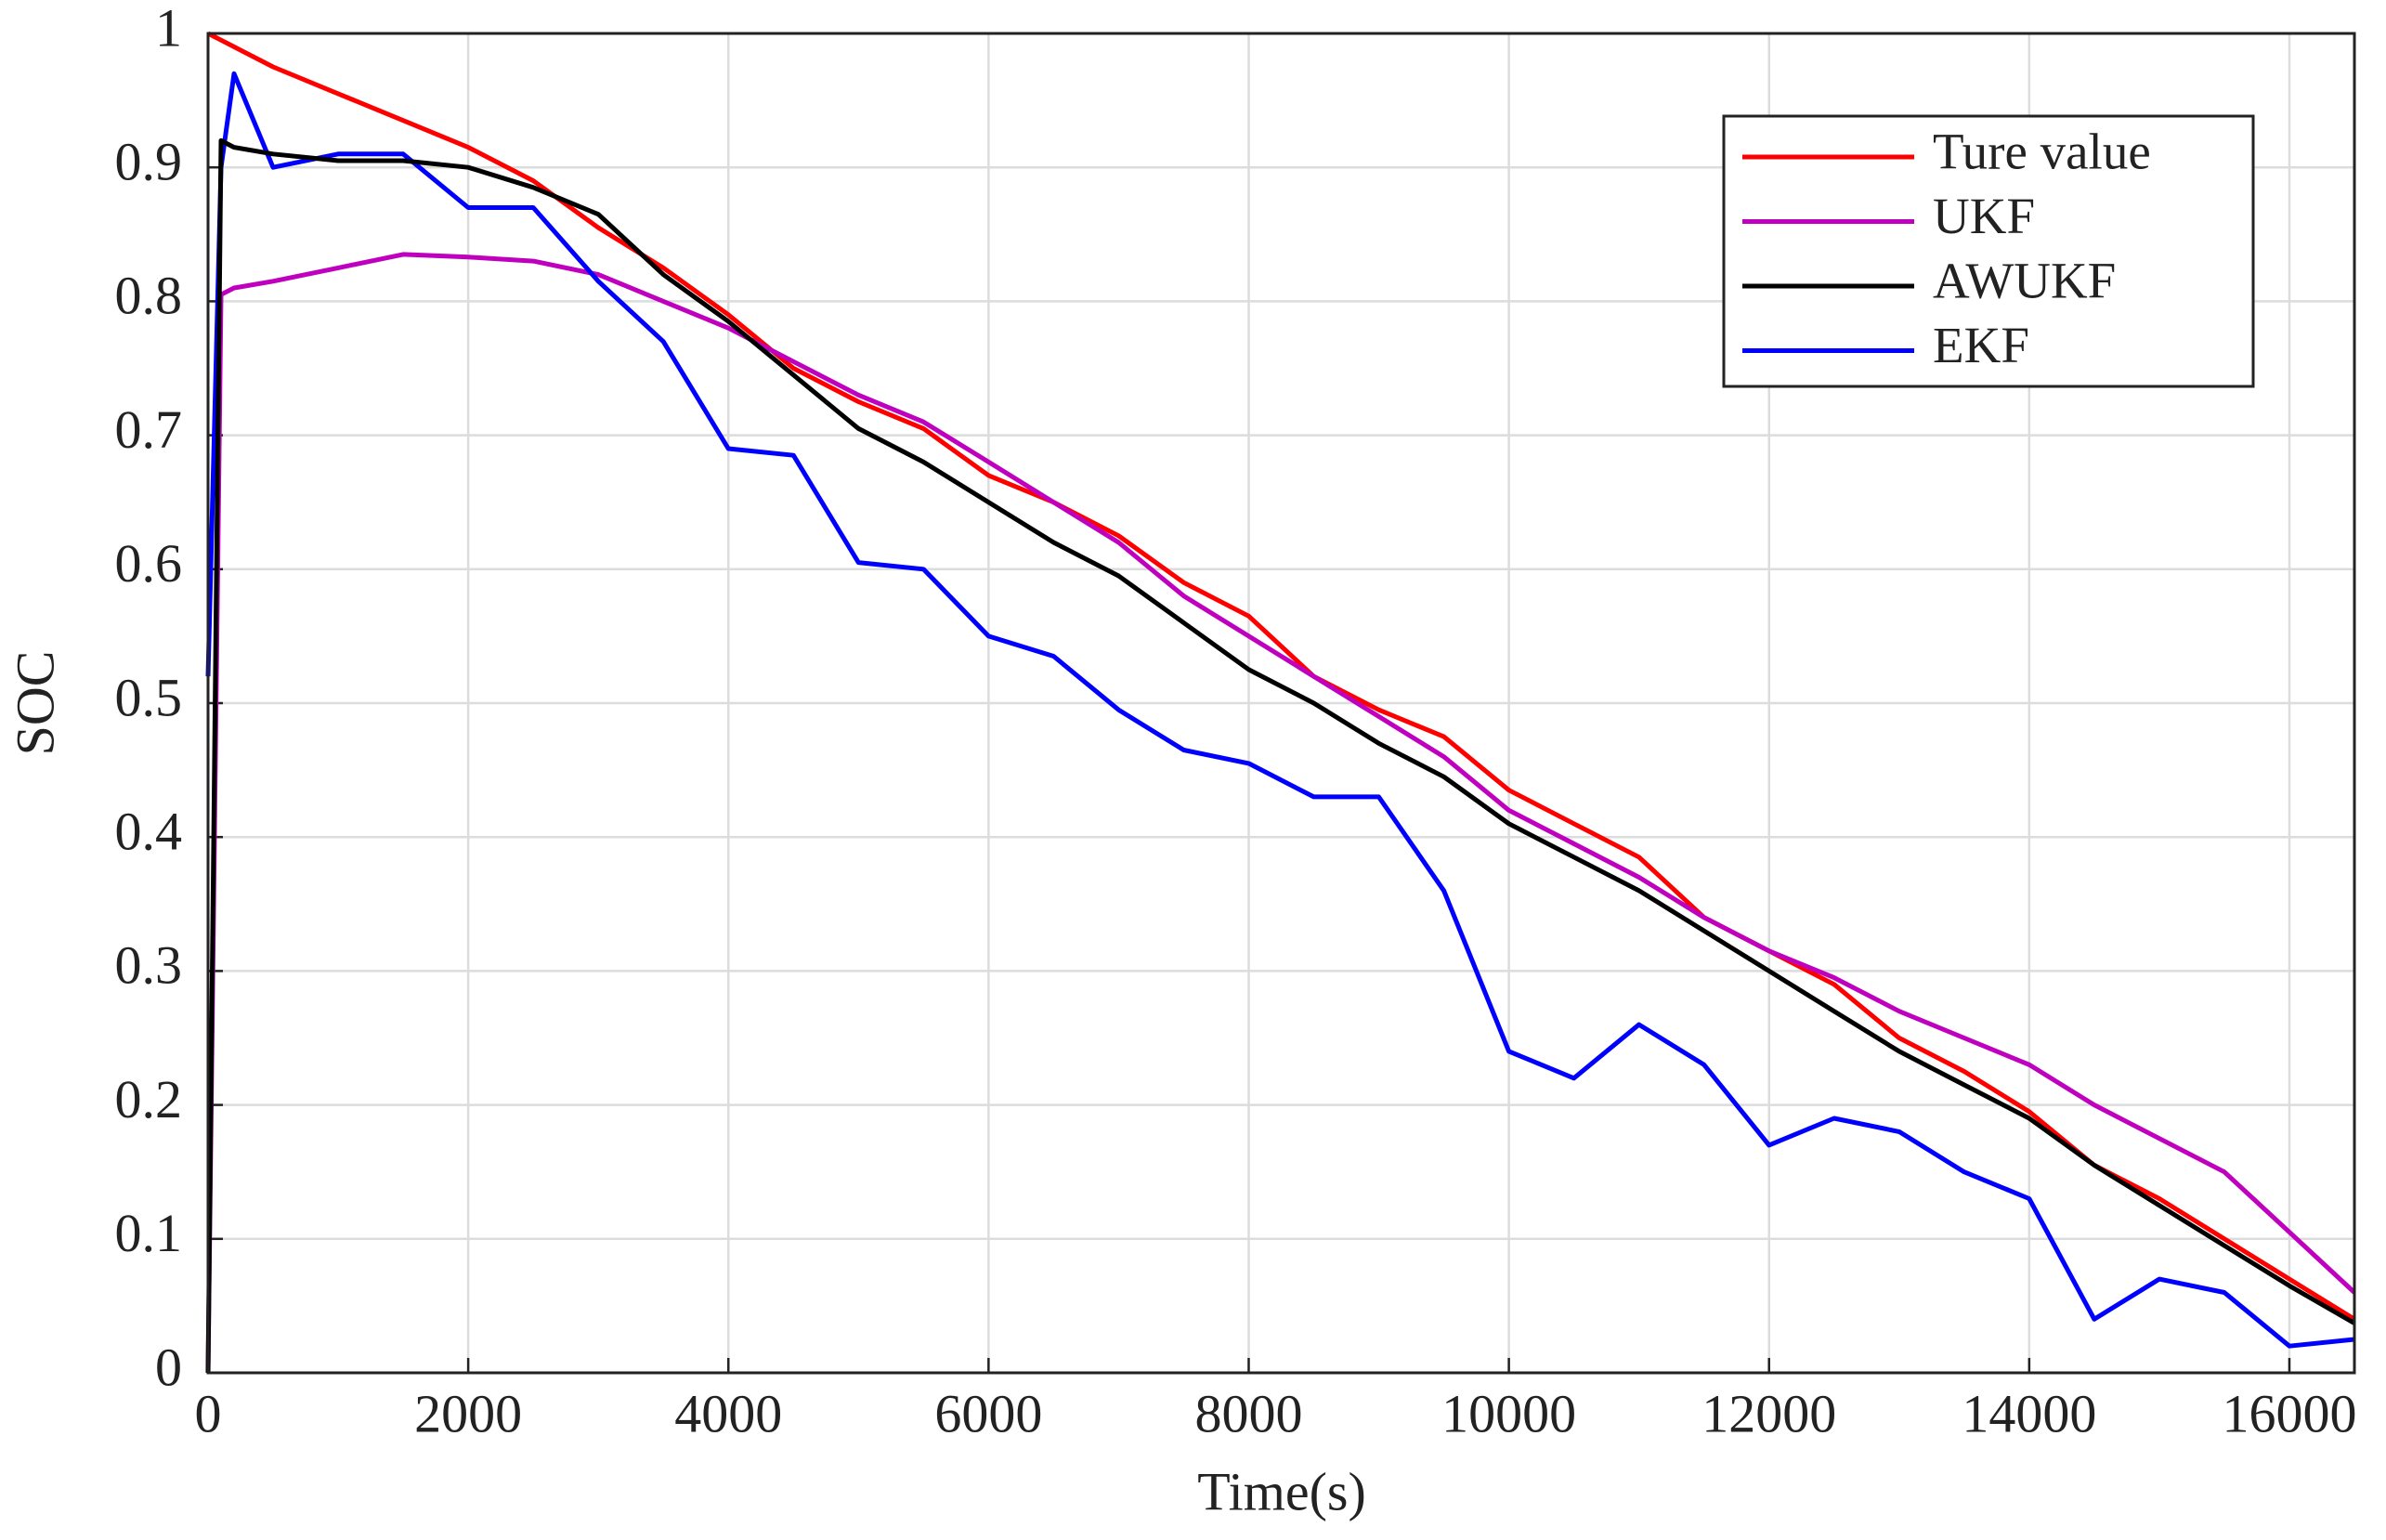  Describe the element at coordinates (149, 162) in the screenshot. I see `y-tick-label: 0.9` at that location.